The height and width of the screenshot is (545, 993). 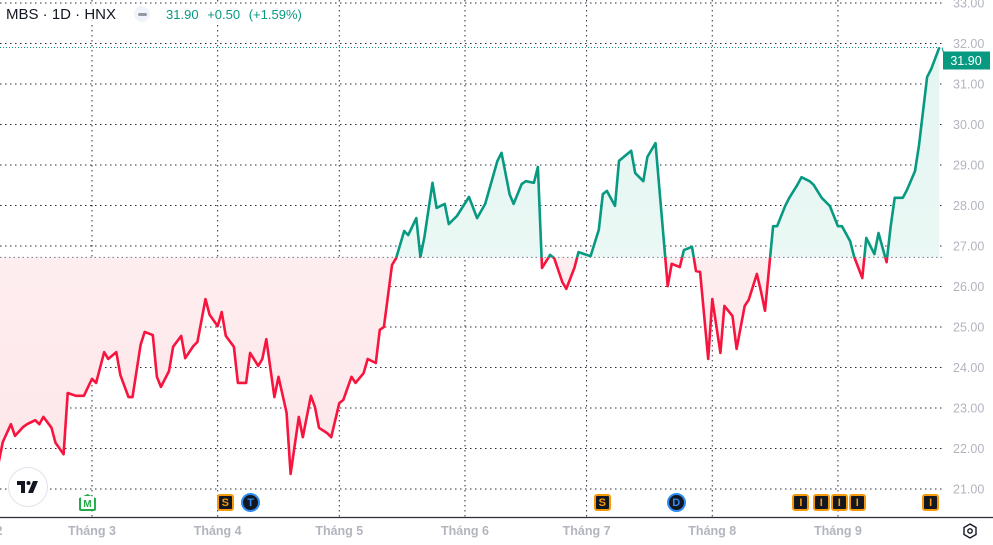 What do you see at coordinates (61, 14) in the screenshot?
I see `symbol-title: MBS · 1D · HNX` at bounding box center [61, 14].